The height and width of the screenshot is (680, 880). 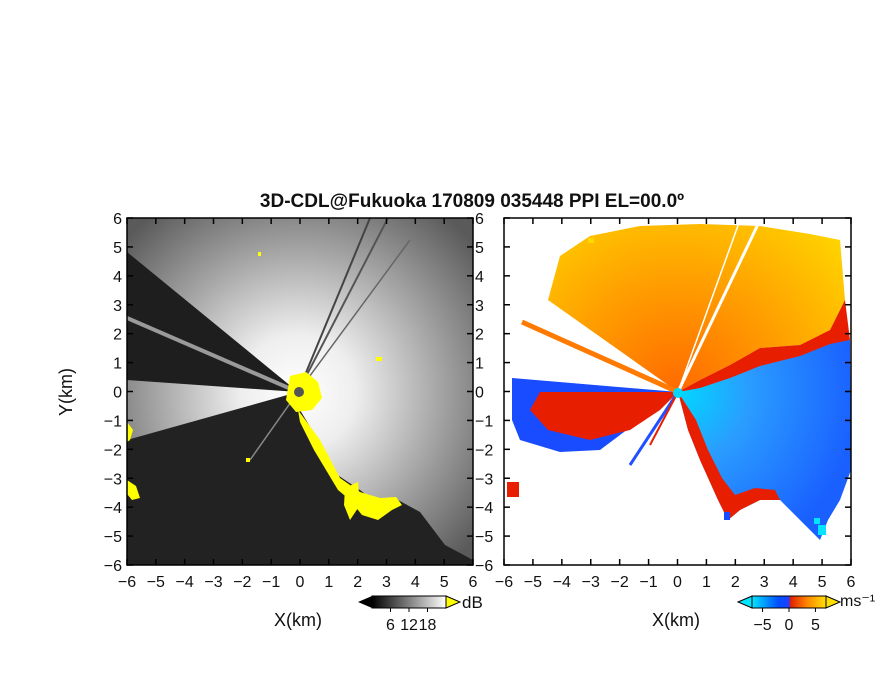 I want to click on reflectivity-colorbar: 6 12 18 dB, so click(x=420, y=613).